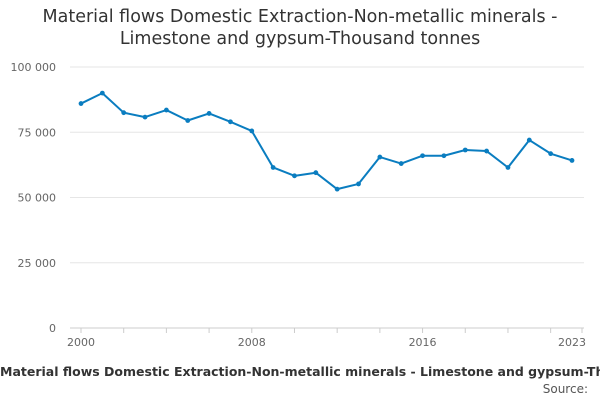  Describe the element at coordinates (572, 342) in the screenshot. I see `x-tick-label: 2023` at that location.